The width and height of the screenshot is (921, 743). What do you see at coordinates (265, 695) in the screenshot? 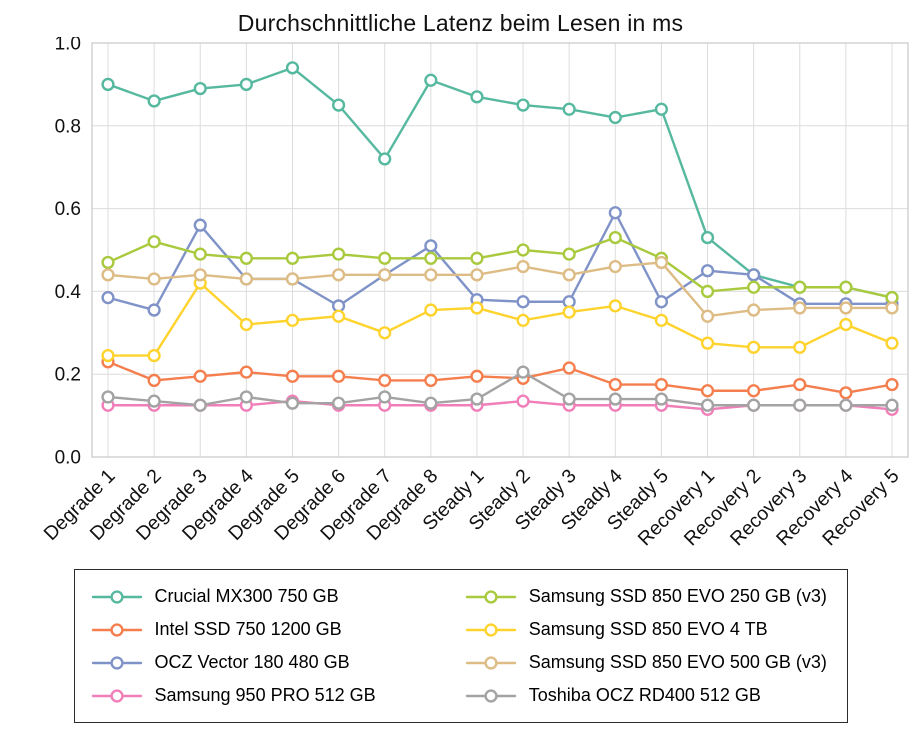
I see `legend-item: Samsung 950 PRO 512 GB` at bounding box center [265, 695].